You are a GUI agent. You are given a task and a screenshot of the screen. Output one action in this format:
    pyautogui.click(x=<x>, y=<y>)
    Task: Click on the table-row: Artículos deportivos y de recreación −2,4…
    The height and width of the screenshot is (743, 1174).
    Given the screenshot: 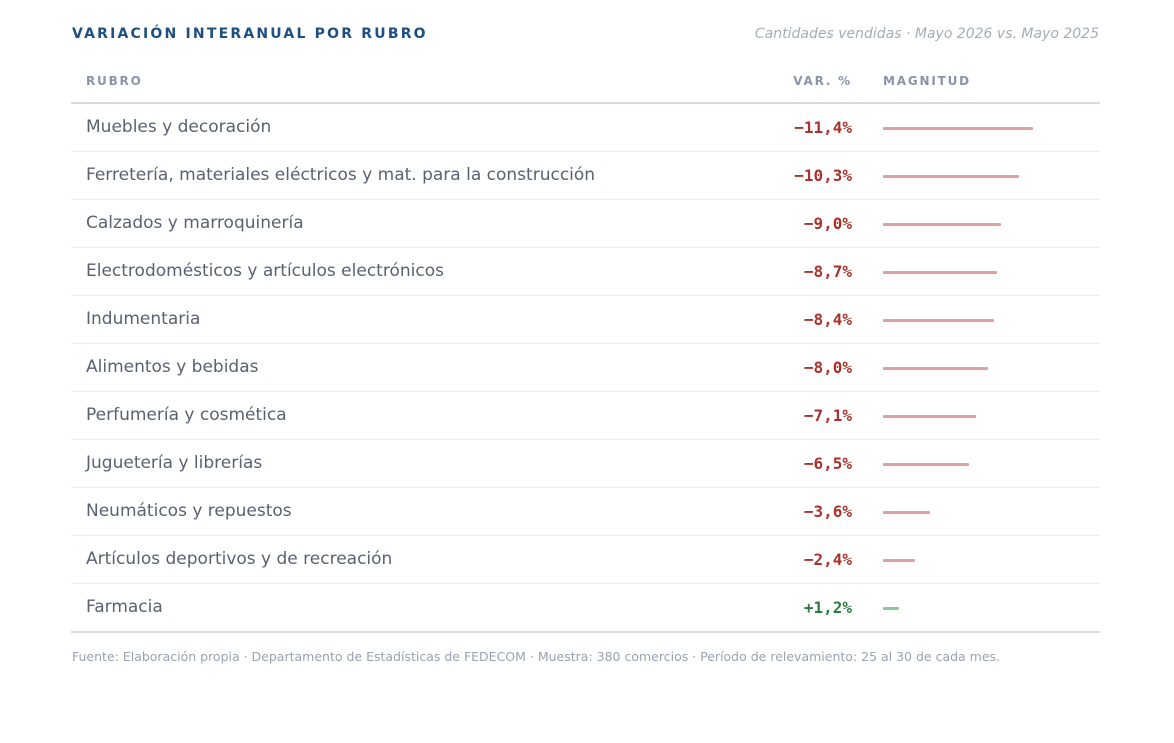 What is the action you would take?
    pyautogui.click(x=585, y=560)
    